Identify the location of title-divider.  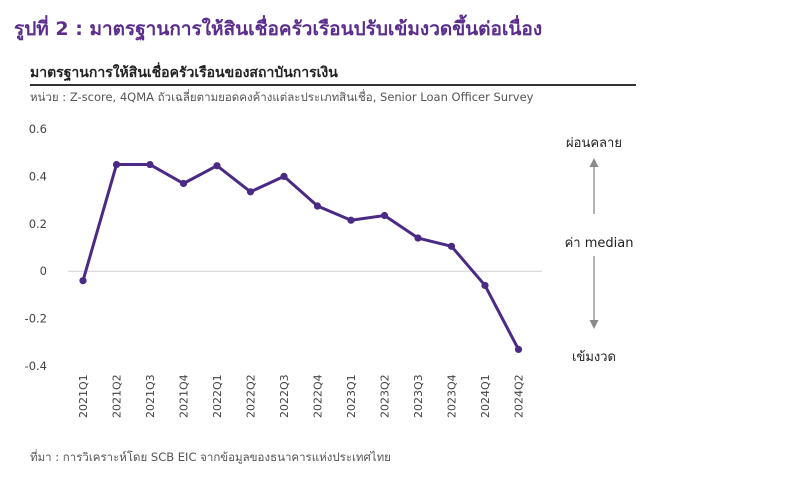
(333, 85).